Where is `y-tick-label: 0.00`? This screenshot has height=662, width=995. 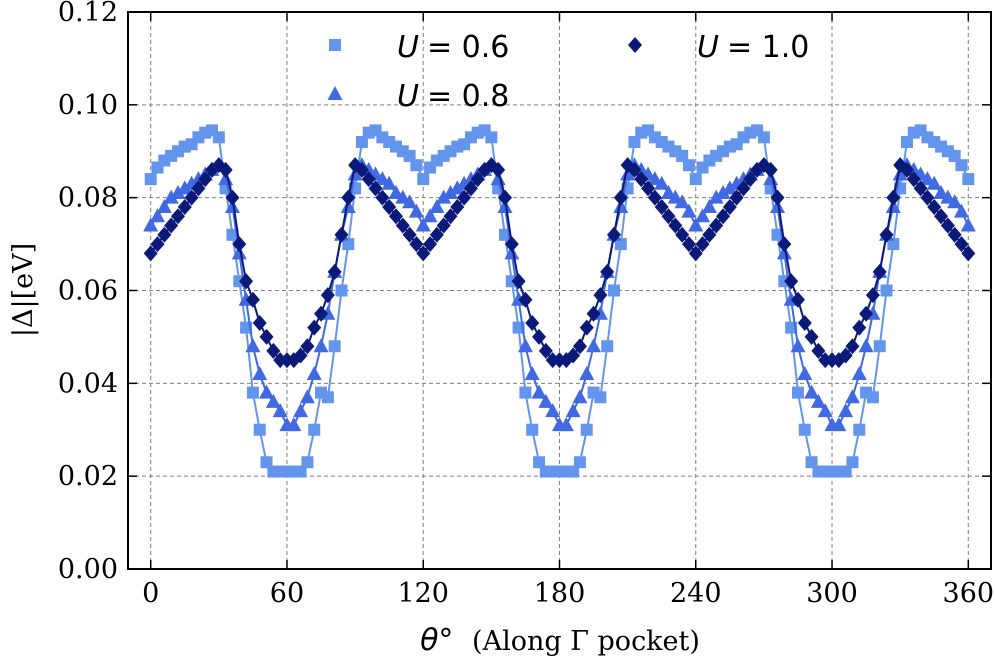
y-tick-label: 0.00 is located at coordinates (88, 569).